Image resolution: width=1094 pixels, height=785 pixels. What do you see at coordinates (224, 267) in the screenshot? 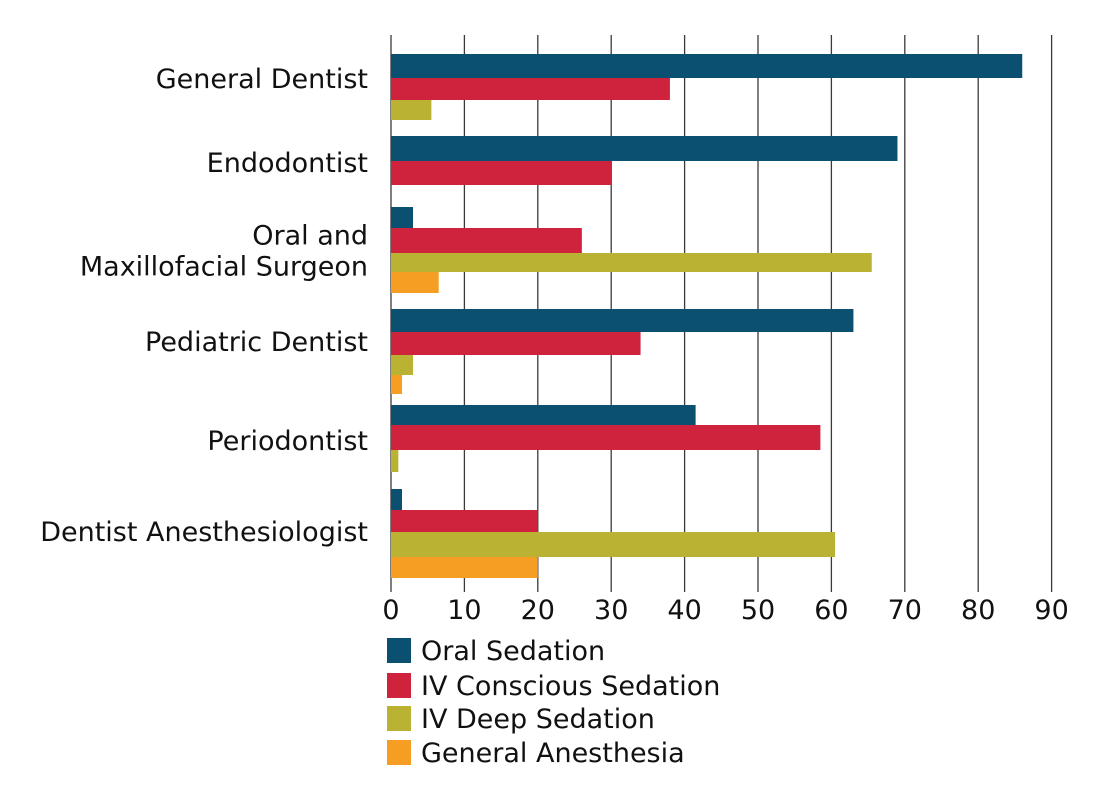
I see `category-label: Maxillofacial Surgeon` at bounding box center [224, 267].